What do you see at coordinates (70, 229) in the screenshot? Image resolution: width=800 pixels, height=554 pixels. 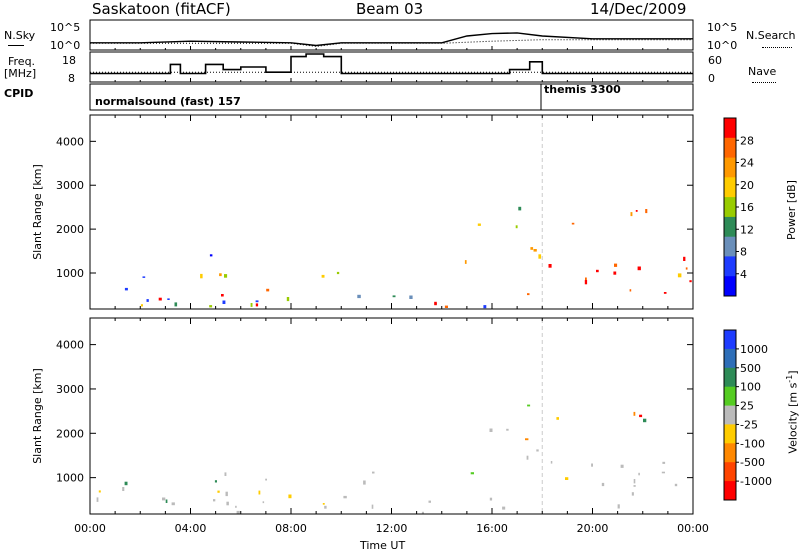 I see `y-tick-label: 2000` at bounding box center [70, 229].